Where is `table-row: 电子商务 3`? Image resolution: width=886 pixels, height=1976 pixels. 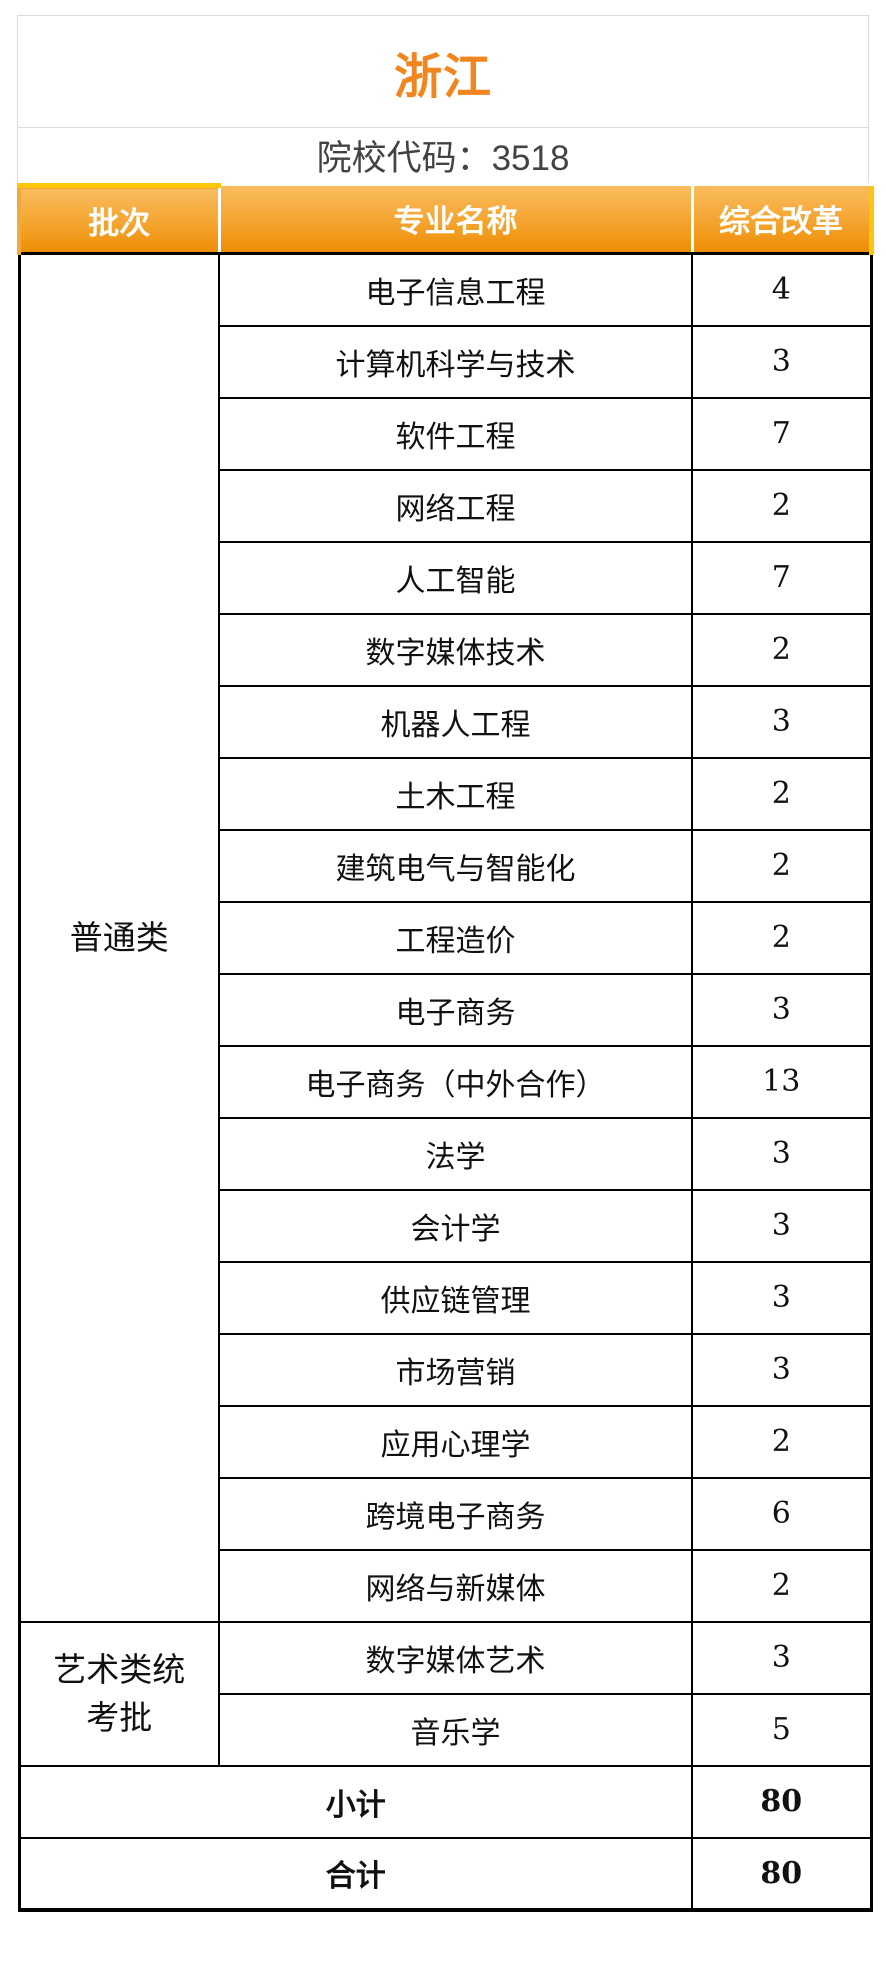
table-row: 电子商务 3 is located at coordinates (446, 1009).